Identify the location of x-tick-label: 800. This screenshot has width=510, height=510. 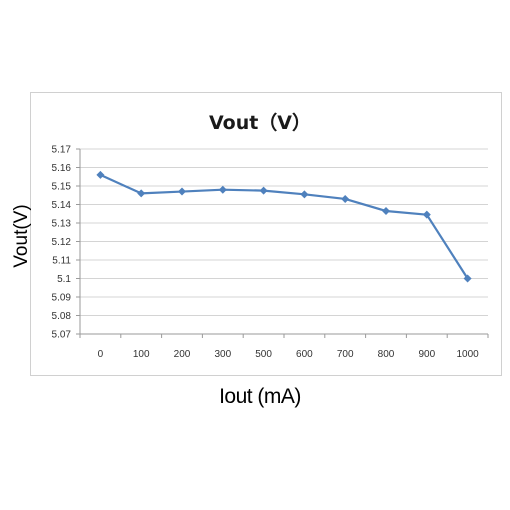
(386, 354).